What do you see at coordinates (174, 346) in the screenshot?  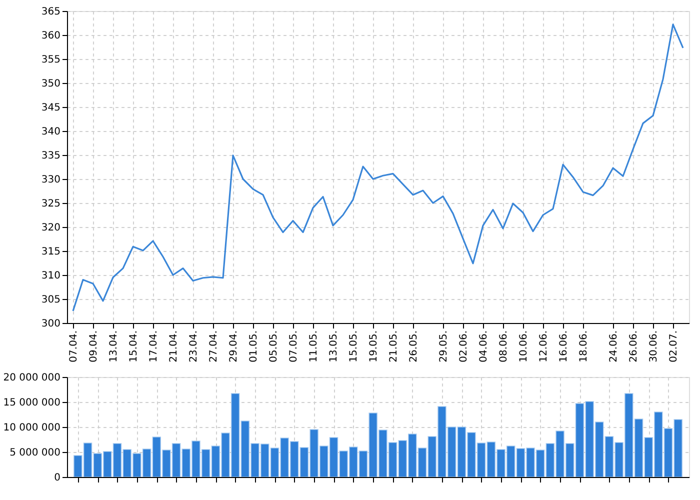 I see `x-tick-label: 21.04.` at bounding box center [174, 346].